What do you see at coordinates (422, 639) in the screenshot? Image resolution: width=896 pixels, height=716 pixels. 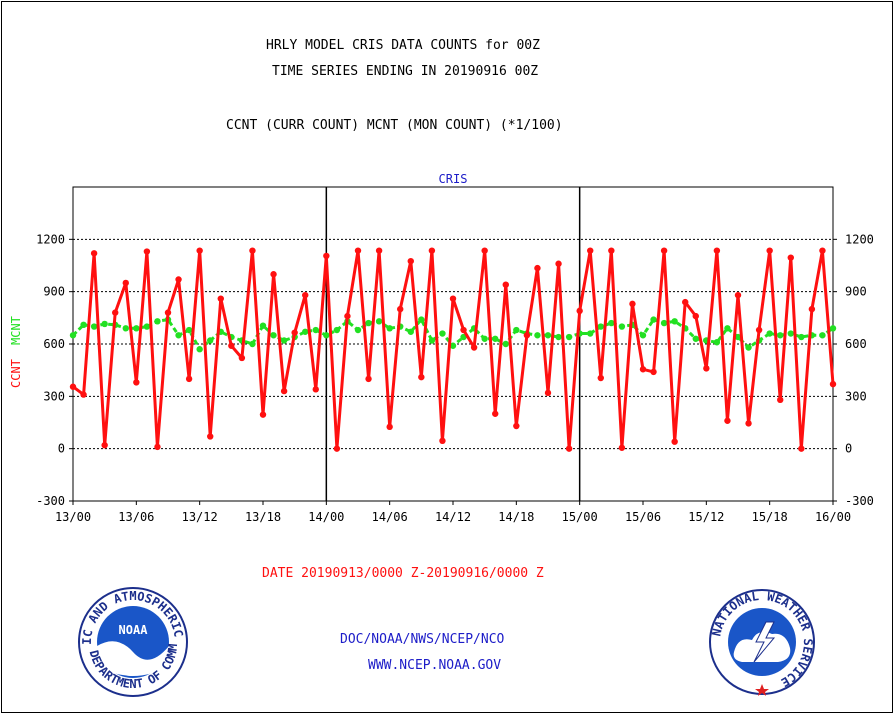 I see `org-label: DOC/NOAA/NWS/NCEP/NCO` at bounding box center [422, 639].